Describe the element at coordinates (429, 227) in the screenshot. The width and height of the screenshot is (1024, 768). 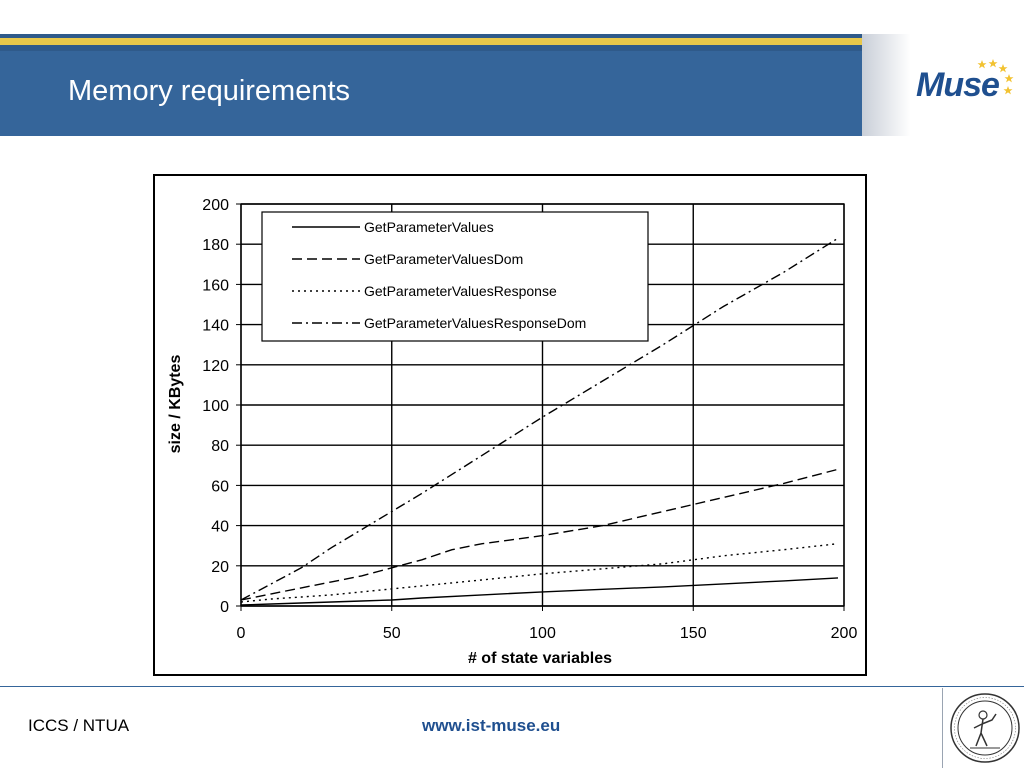
I see `legend-entry-label: GetParameterValues` at that location.